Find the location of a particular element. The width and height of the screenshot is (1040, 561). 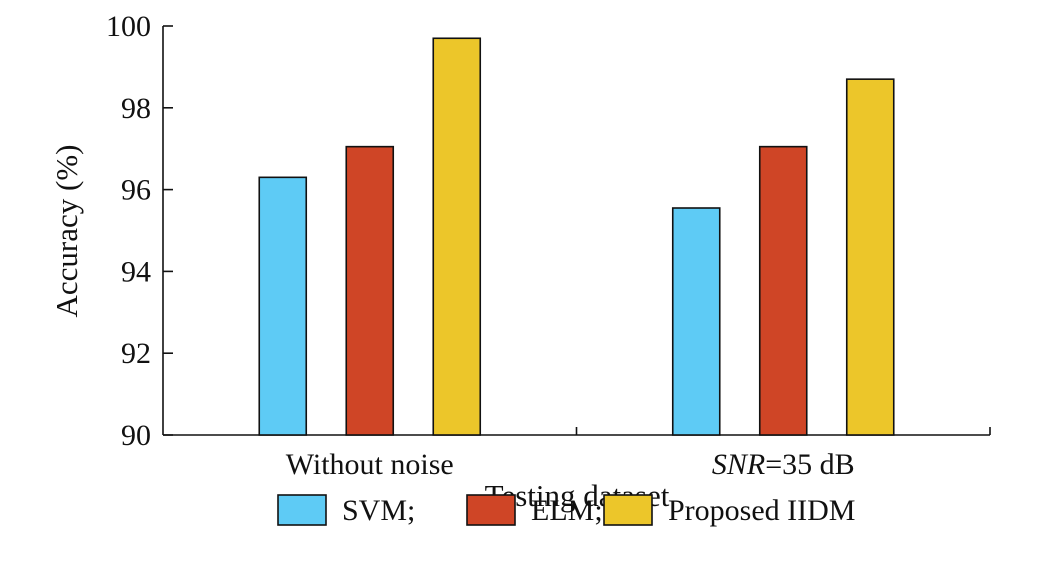

legend-label-elm: ELM; is located at coordinates (567, 510).